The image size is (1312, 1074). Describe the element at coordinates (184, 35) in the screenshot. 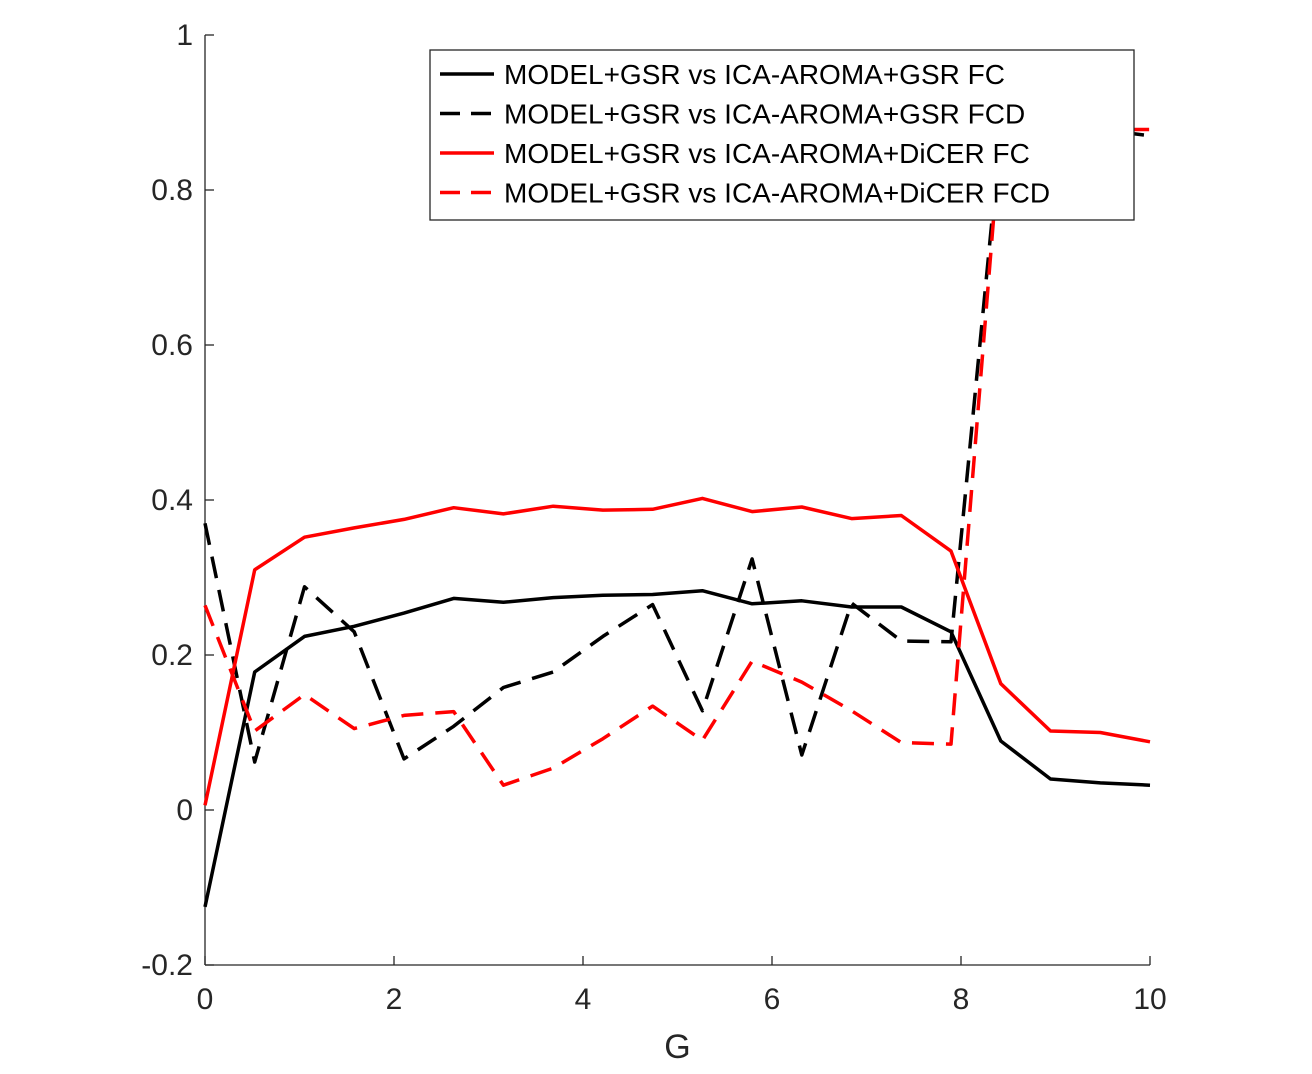

I see `y-tick-label: 1` at that location.